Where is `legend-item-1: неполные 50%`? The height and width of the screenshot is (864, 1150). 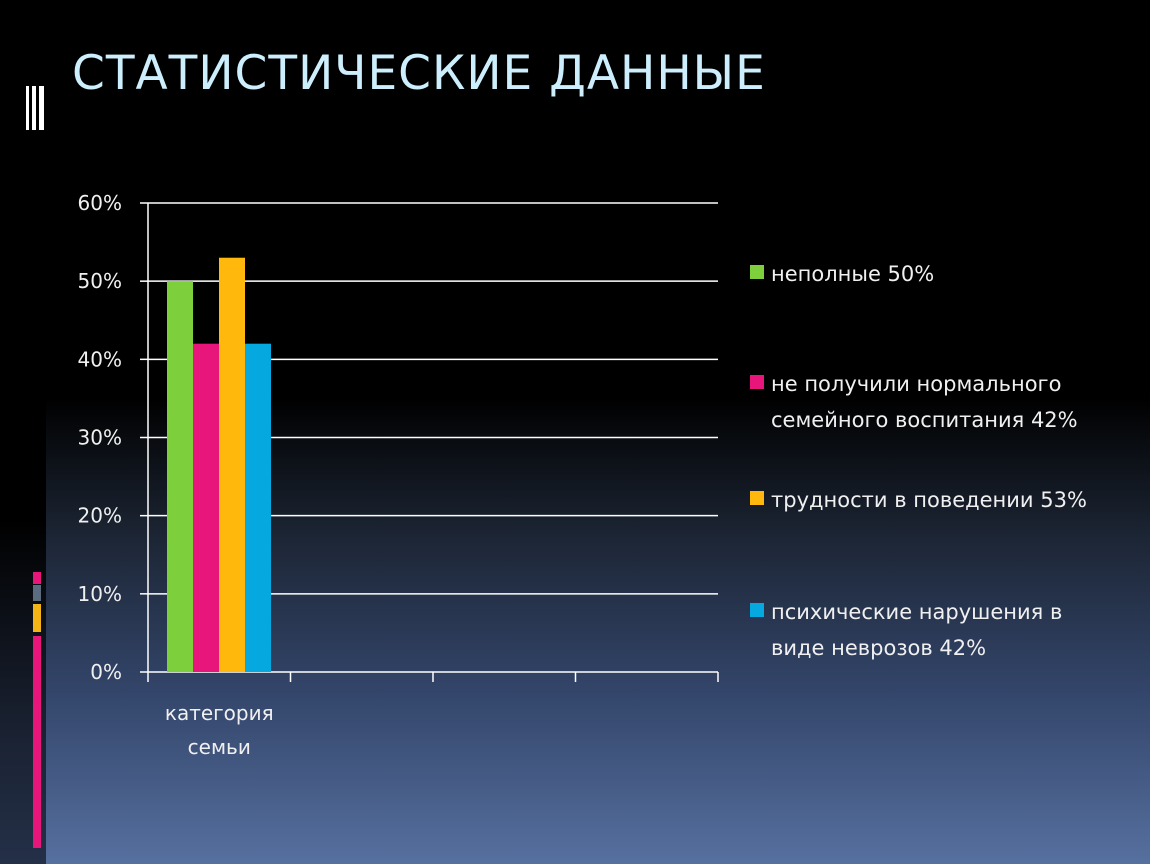 legend-item-1: неполные 50% is located at coordinates (925, 274).